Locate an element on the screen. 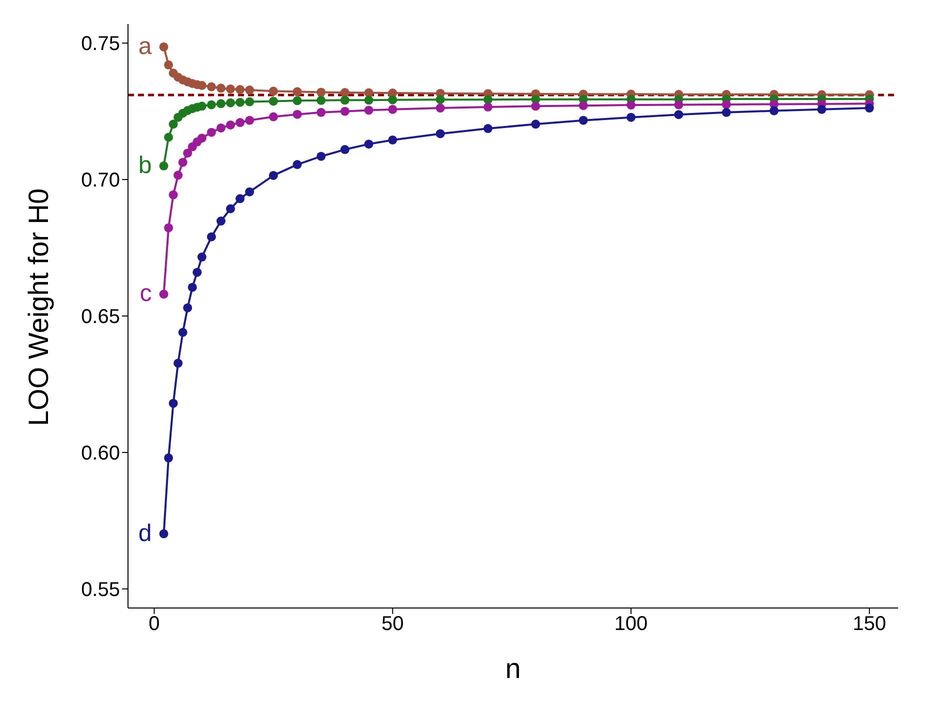 The width and height of the screenshot is (939, 704). x-tick-label: 0 is located at coordinates (154, 624).